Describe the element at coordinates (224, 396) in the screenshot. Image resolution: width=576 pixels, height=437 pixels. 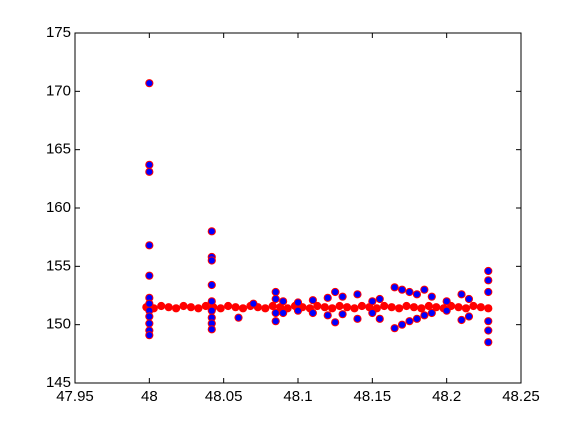
I see `x-tick-label: 48.05` at that location.